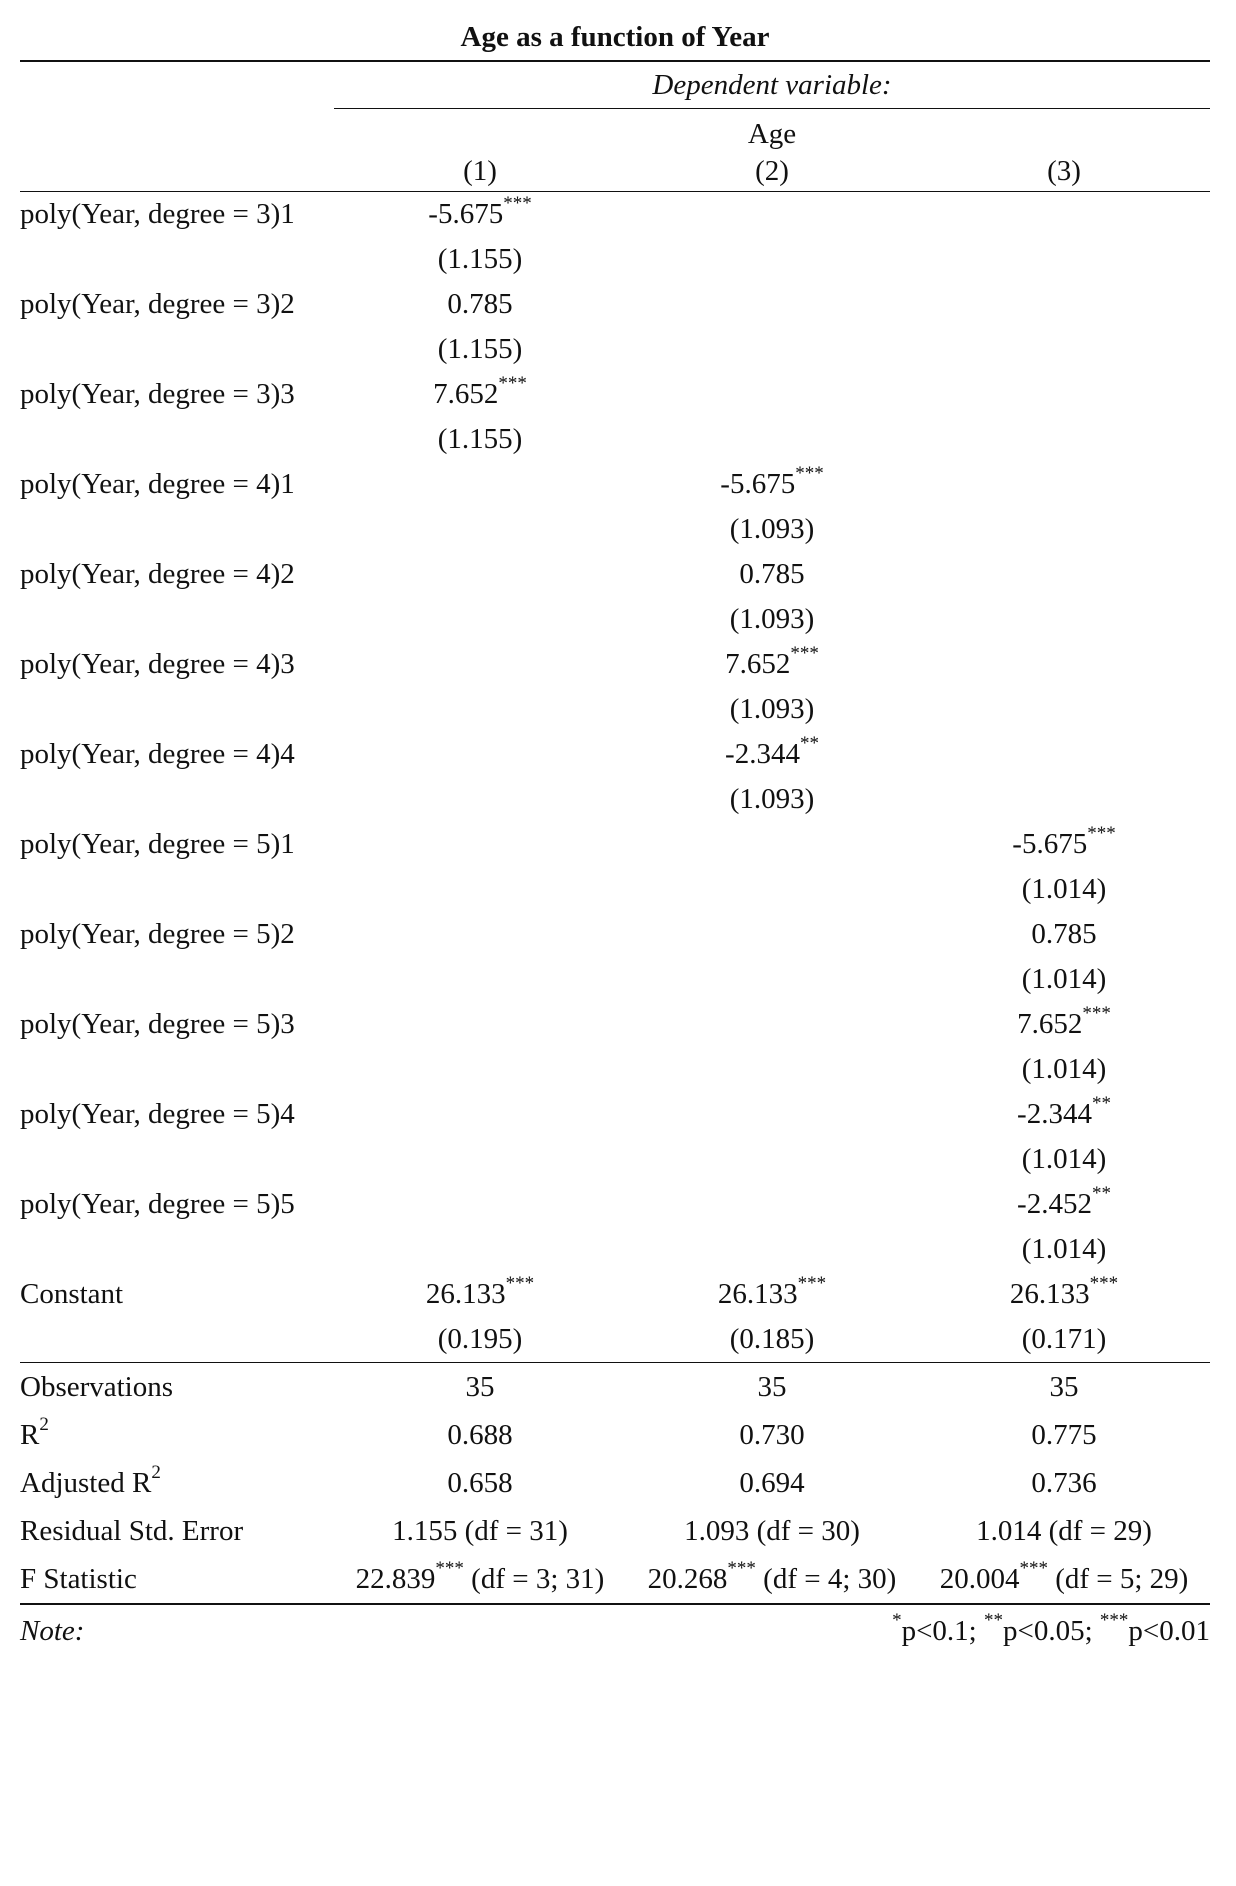 This screenshot has width=1236, height=1886. I want to click on coefficient-estimate: 7.652***, so click(772, 664).